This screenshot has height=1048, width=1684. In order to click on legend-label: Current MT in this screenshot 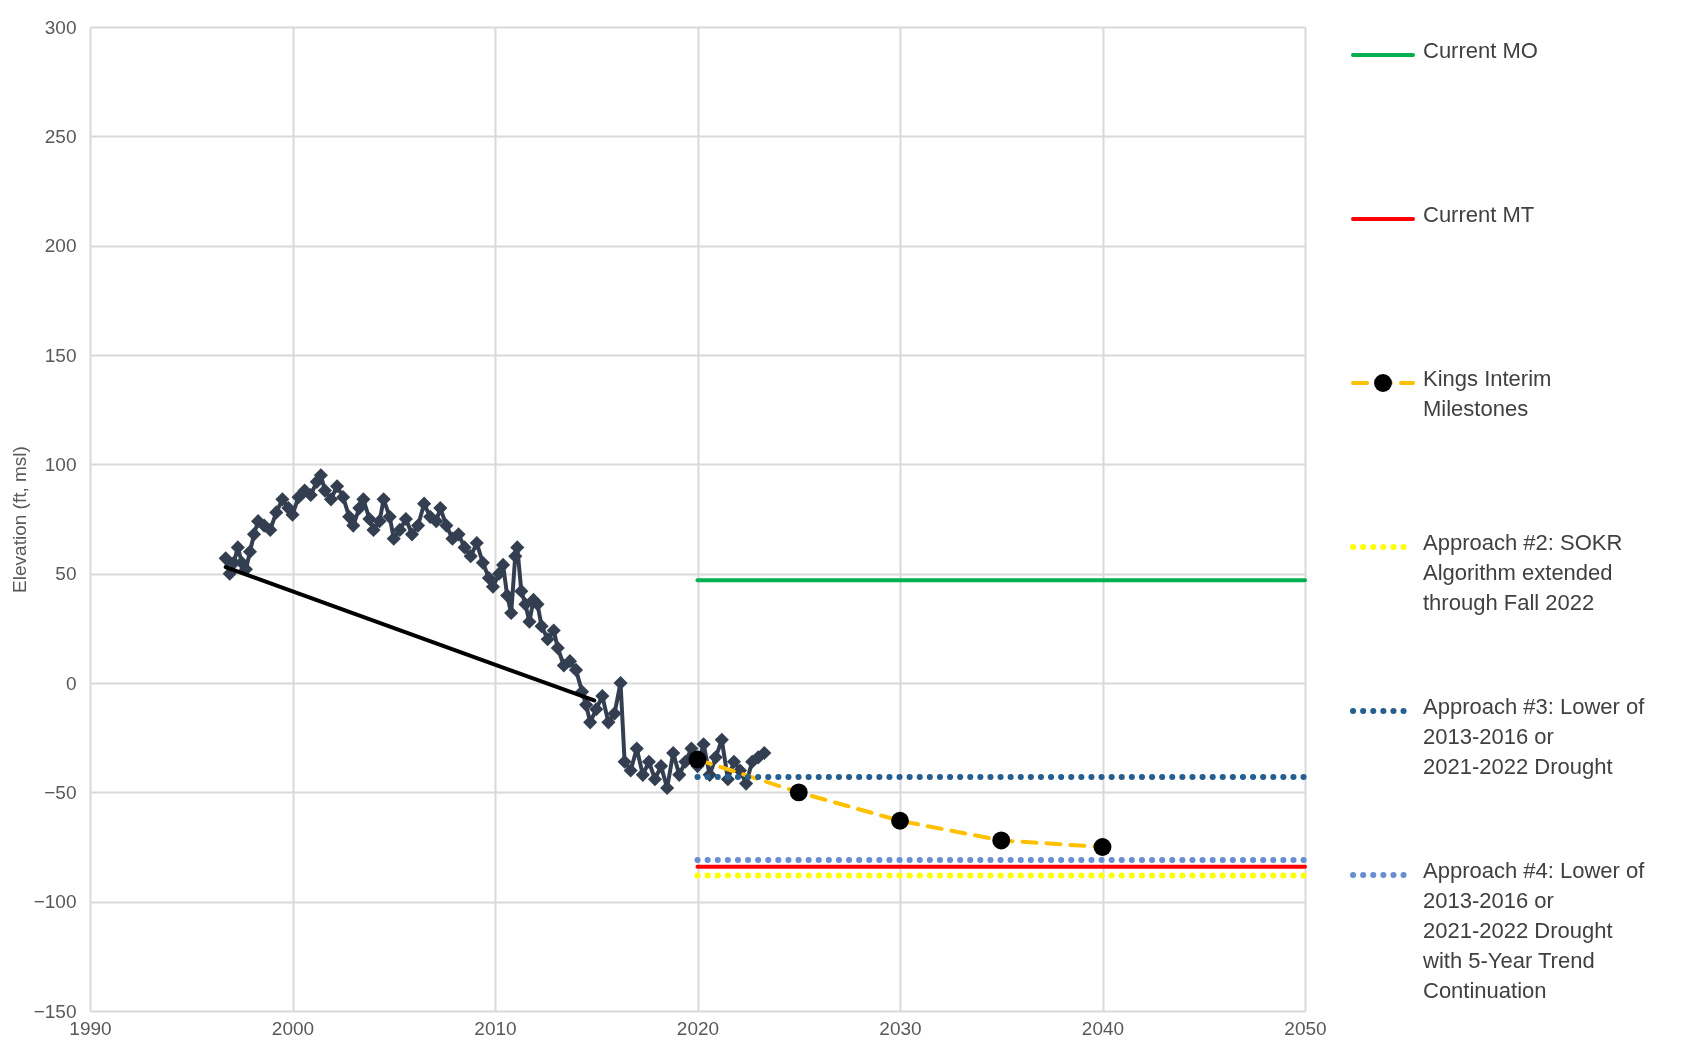, I will do `click(1479, 214)`.